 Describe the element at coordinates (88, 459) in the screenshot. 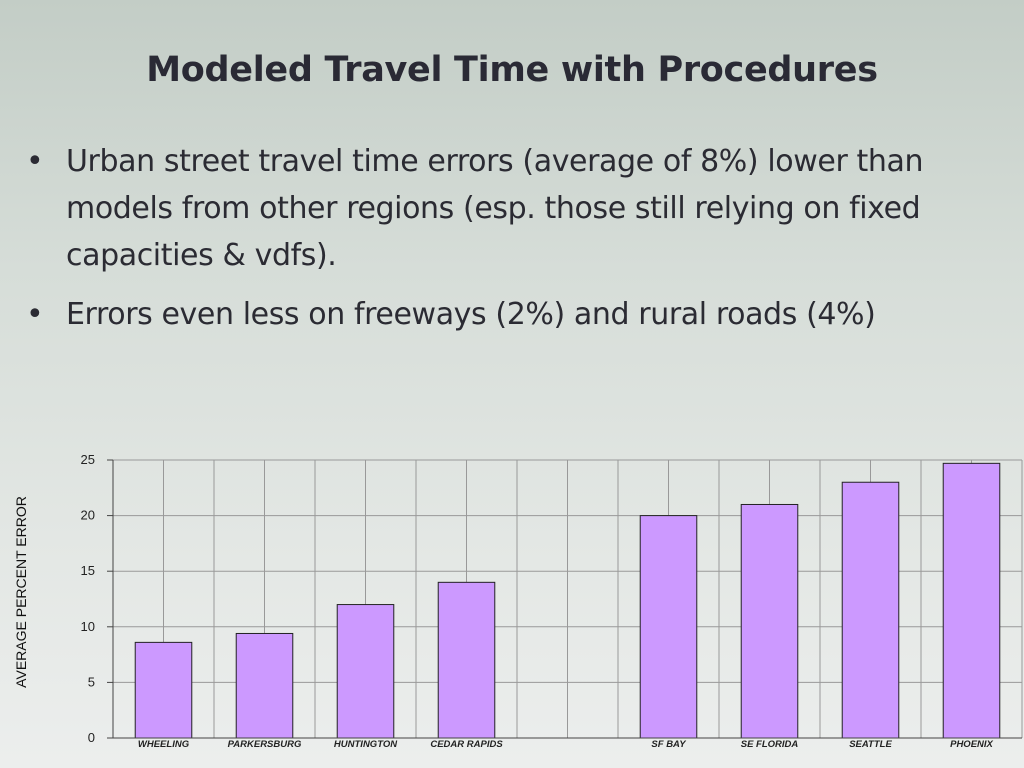

I see `y-tick-label: 25` at that location.